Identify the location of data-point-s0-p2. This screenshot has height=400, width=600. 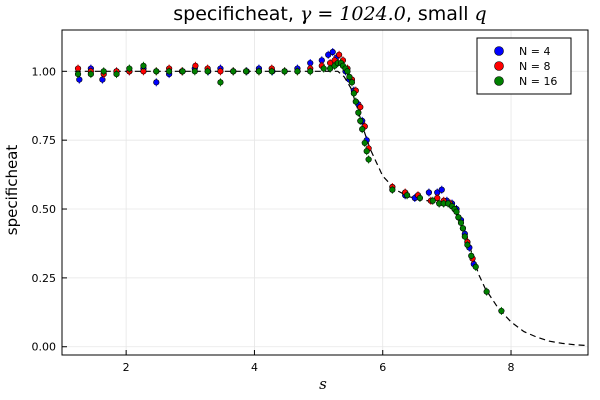
(102, 79).